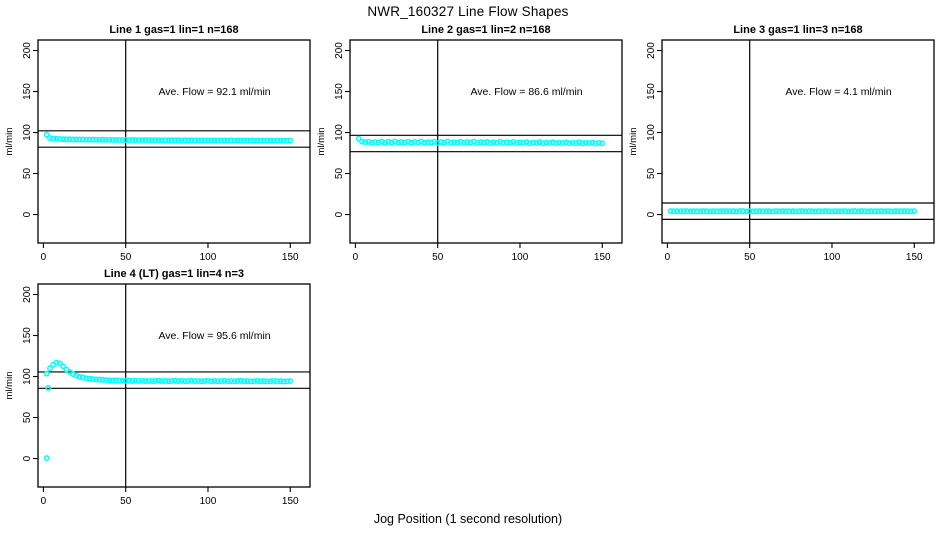  What do you see at coordinates (651, 174) in the screenshot?
I see `y-tick-label: 50` at bounding box center [651, 174].